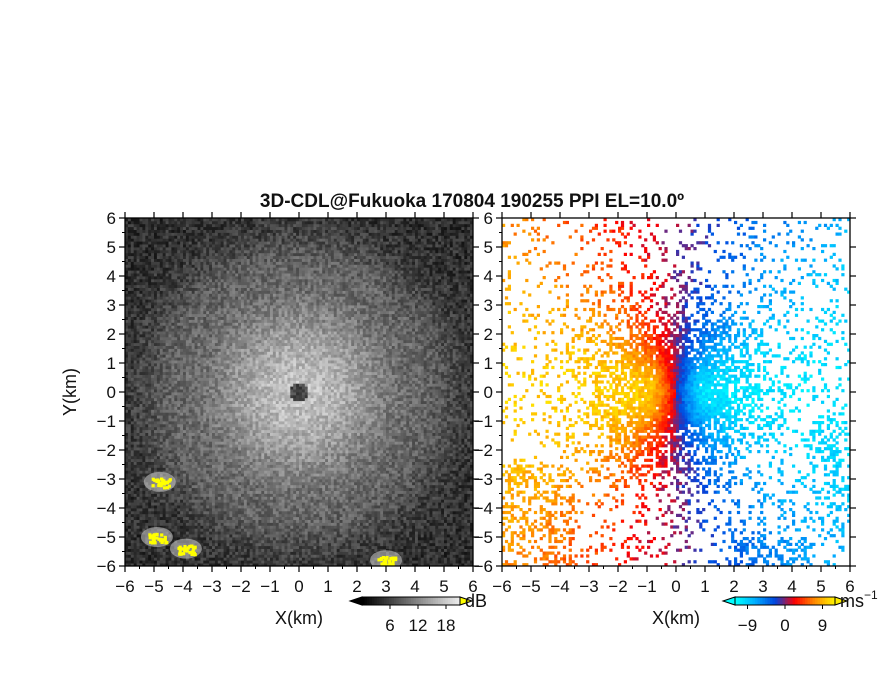 The height and width of the screenshot is (680, 880). I want to click on x-tick-label: −2, so click(240, 586).